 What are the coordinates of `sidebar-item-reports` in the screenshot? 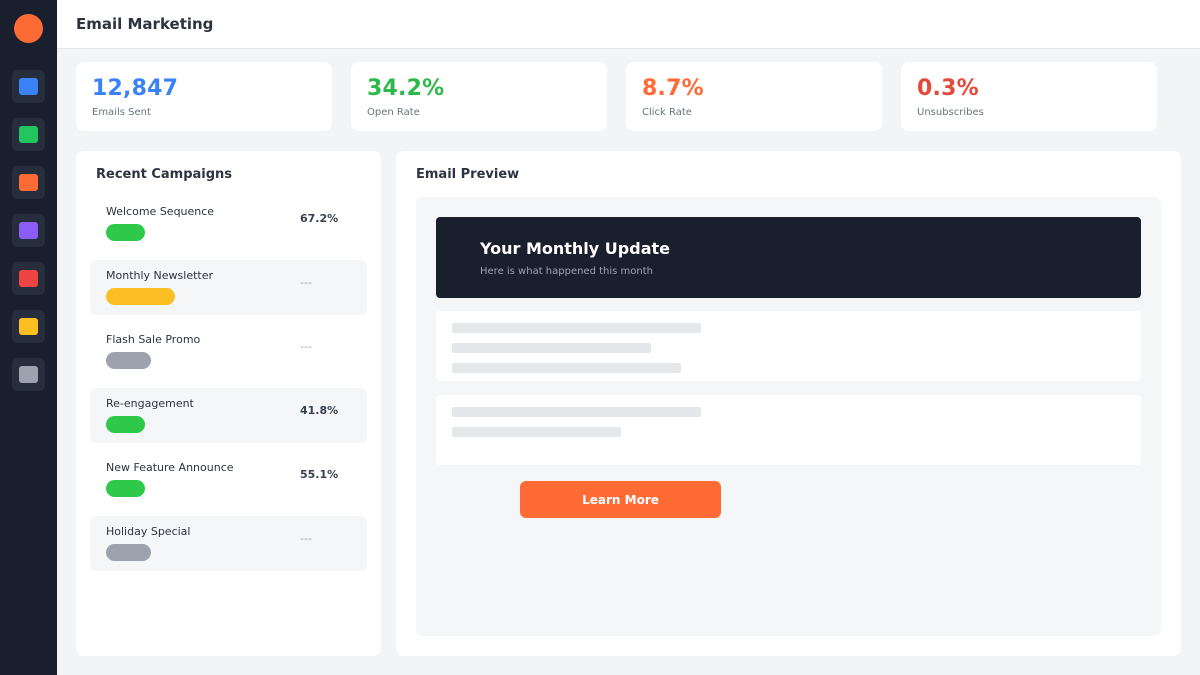 It's located at (28, 278).